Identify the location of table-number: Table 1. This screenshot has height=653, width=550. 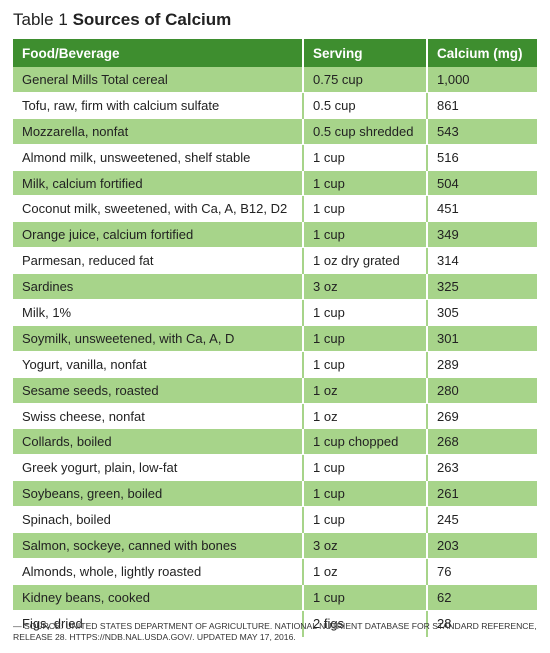
(40, 19).